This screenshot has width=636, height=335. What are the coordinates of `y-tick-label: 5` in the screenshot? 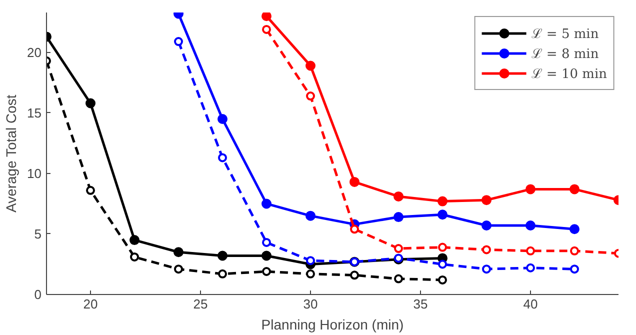 It's located at (38, 234).